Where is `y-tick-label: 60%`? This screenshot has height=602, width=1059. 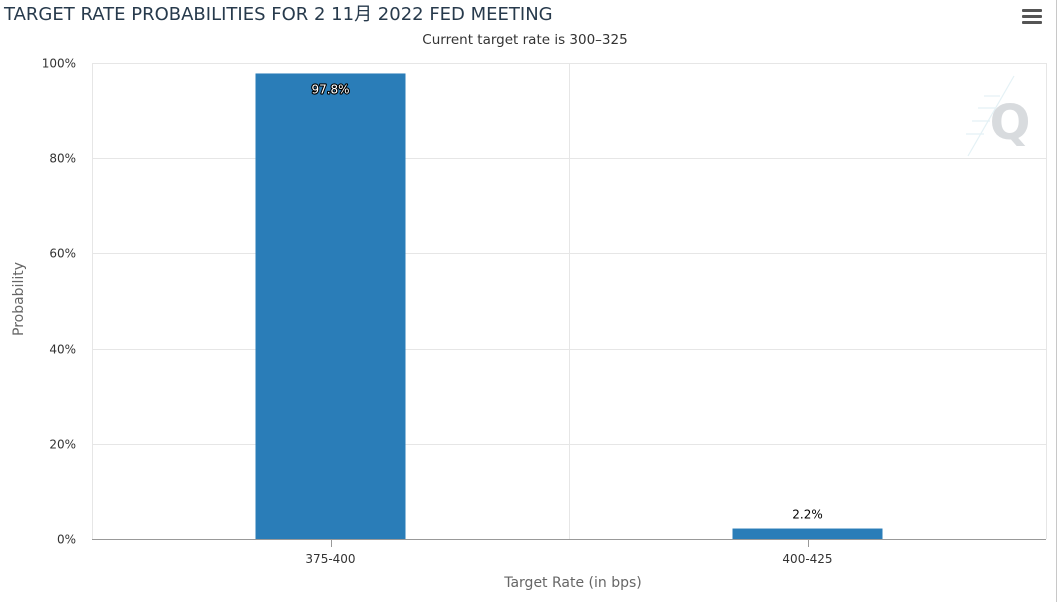
y-tick-label: 60% is located at coordinates (62, 254).